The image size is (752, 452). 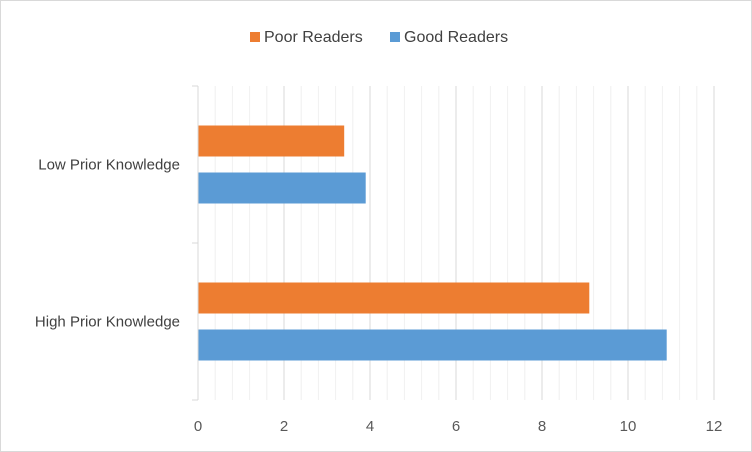 I want to click on legend-label: Good Readers, so click(x=456, y=37).